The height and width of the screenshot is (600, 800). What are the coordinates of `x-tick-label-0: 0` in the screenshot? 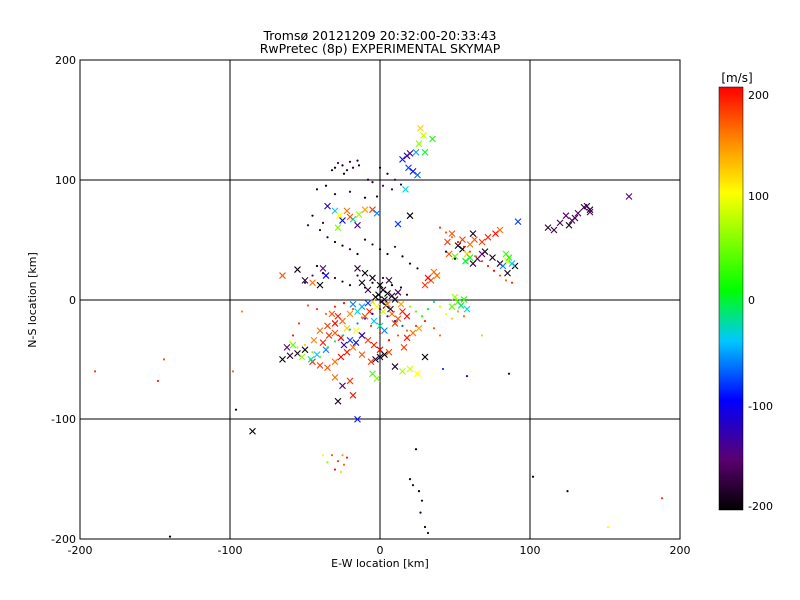 It's located at (380, 550).